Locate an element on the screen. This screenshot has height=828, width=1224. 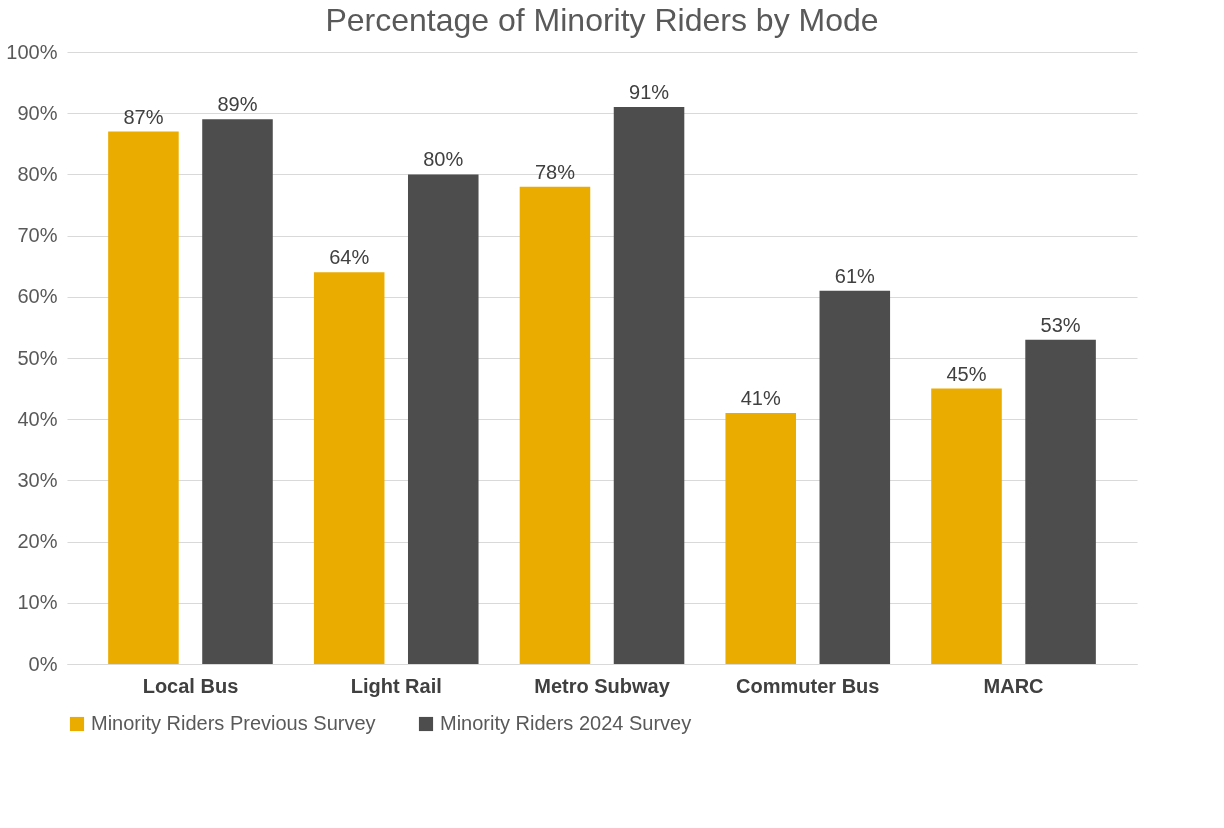
y-tick-label: 40% is located at coordinates (37, 418).